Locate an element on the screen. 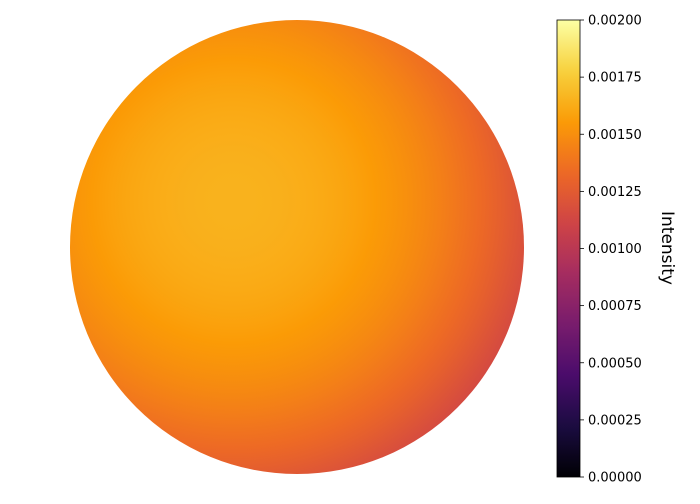 This screenshot has width=700, height=504. colorbar-tick-label: 0.00175 is located at coordinates (615, 78).